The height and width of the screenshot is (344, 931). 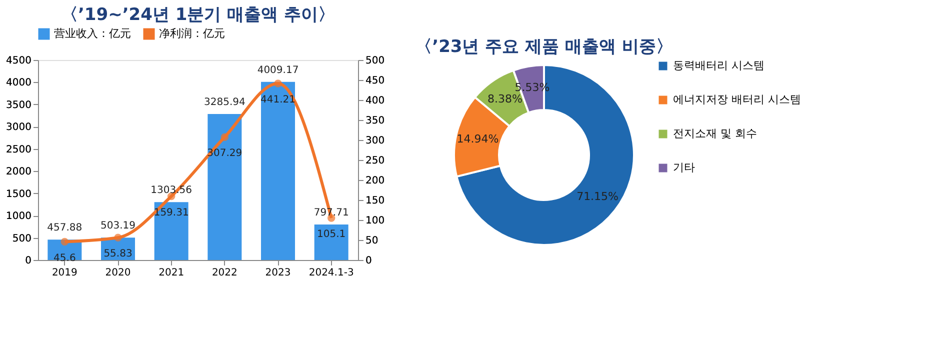 What do you see at coordinates (65, 258) in the screenshot?
I see `data-label: 45.6` at bounding box center [65, 258].